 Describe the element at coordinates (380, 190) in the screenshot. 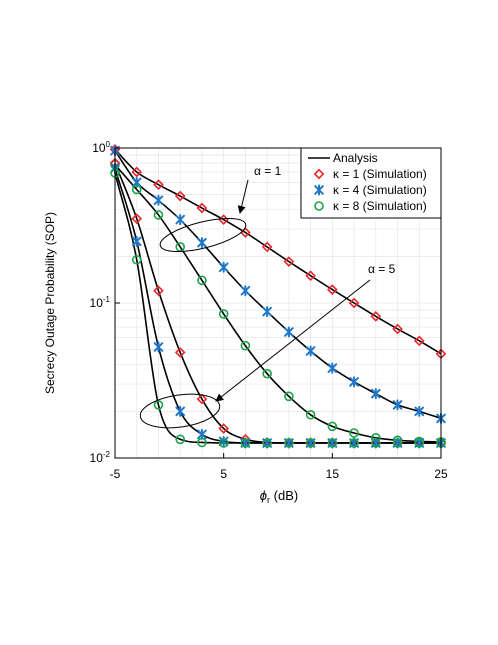

I see `legend-label: κ = 4 (Simulation)` at that location.